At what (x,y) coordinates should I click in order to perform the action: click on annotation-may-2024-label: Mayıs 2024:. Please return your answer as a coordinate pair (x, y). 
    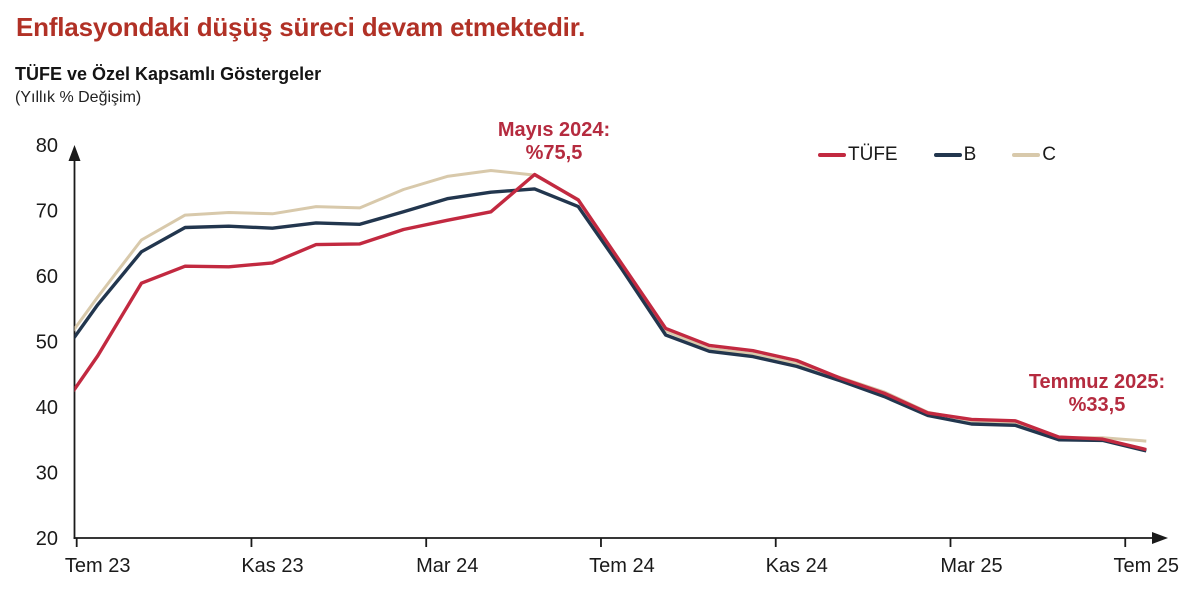
    Looking at the image, I should click on (554, 130).